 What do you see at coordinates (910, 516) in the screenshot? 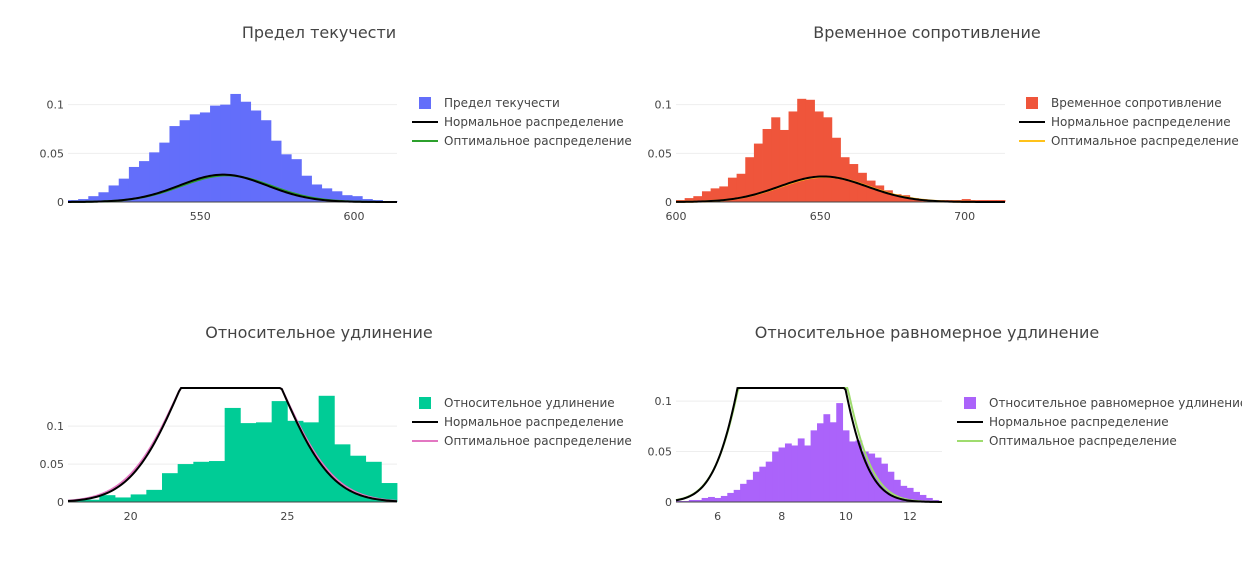
I see `x-tick-label: 12` at bounding box center [910, 516].